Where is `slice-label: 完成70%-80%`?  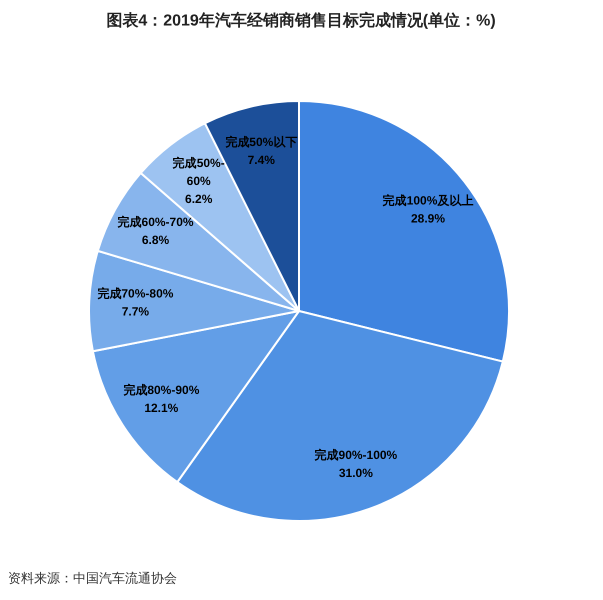
slice-label: 完成70%-80% is located at coordinates (135, 293).